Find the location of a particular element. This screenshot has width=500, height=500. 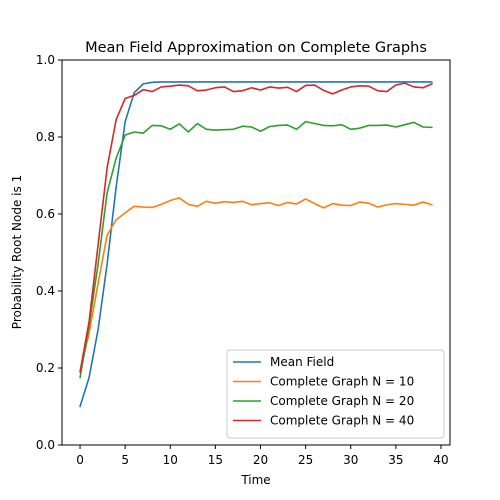

x-tick-label: 20 is located at coordinates (260, 460).